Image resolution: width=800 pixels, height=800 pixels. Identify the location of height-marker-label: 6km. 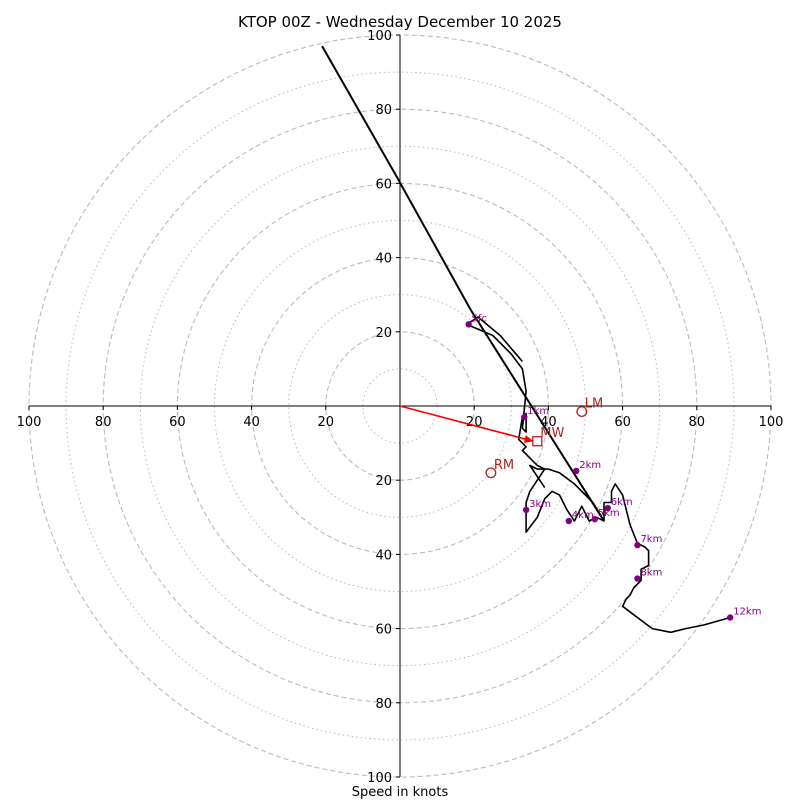
(622, 502).